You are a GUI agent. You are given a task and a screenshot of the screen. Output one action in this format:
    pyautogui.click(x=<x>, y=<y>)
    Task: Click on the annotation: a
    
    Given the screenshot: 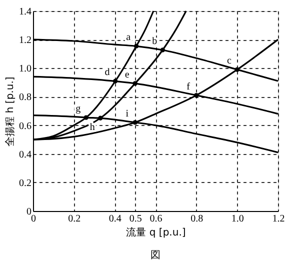 What is the action you would take?
    pyautogui.click(x=129, y=38)
    